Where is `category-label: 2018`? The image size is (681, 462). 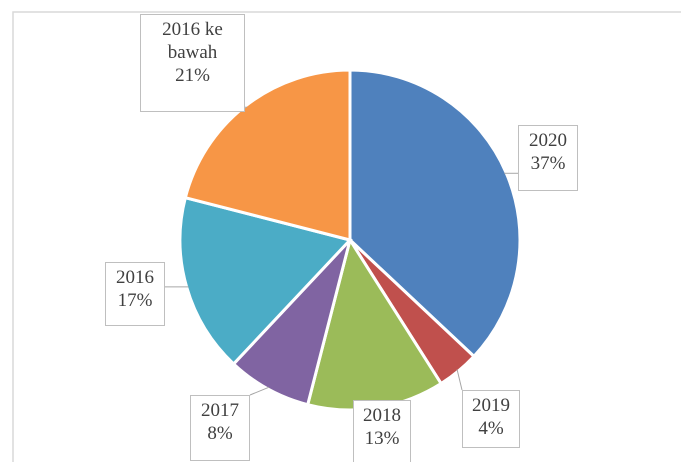 category-label: 2018 is located at coordinates (382, 415).